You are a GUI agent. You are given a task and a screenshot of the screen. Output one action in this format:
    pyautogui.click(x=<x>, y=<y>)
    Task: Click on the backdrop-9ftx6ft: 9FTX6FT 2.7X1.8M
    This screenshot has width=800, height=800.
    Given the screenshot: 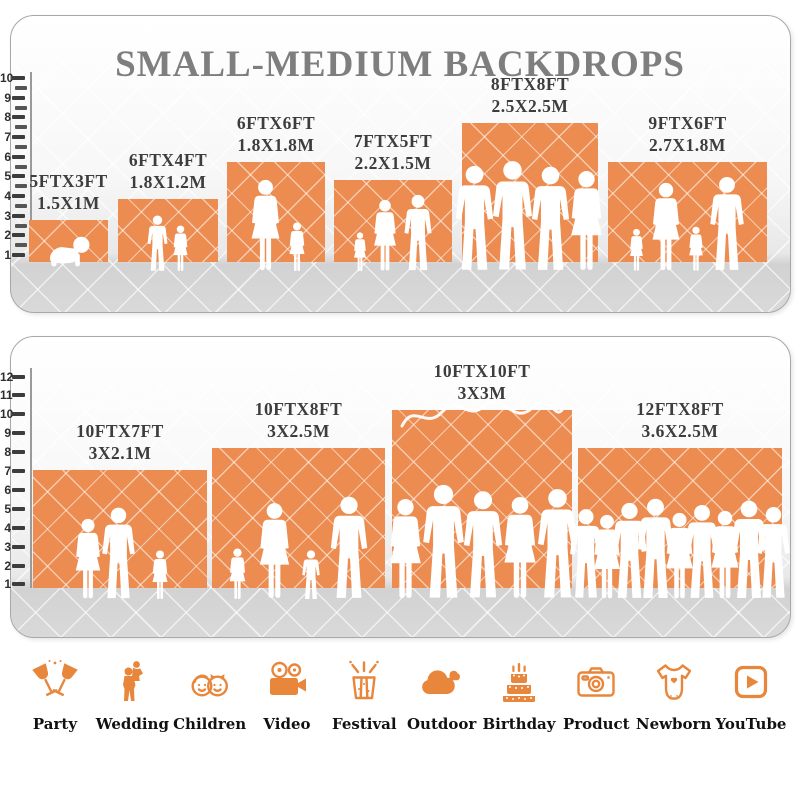 What is the action you would take?
    pyautogui.click(x=687, y=187)
    